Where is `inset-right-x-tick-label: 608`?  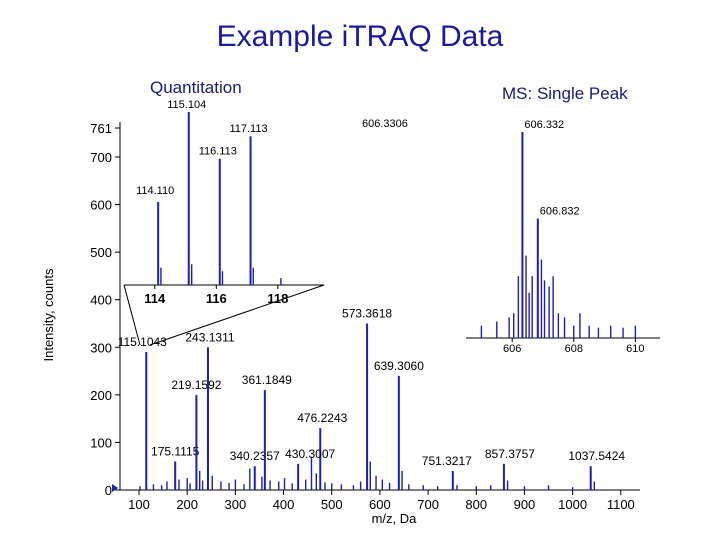 inset-right-x-tick-label: 608 is located at coordinates (574, 349).